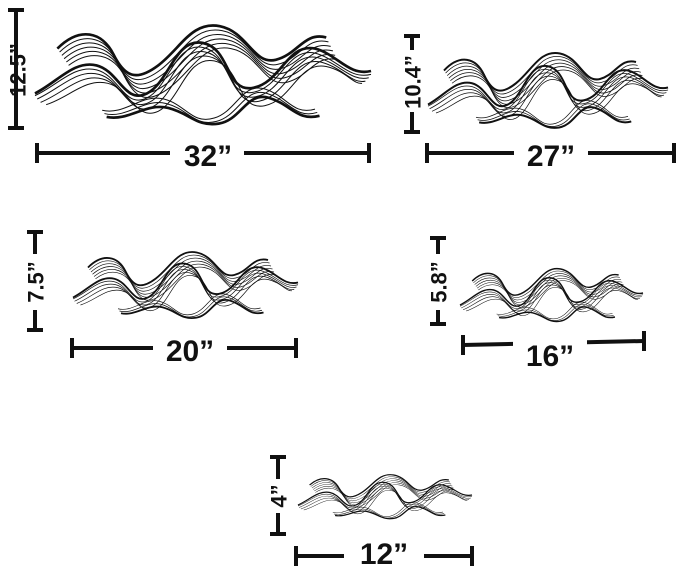 The image size is (679, 569). I want to click on width-label: 16”, so click(550, 356).